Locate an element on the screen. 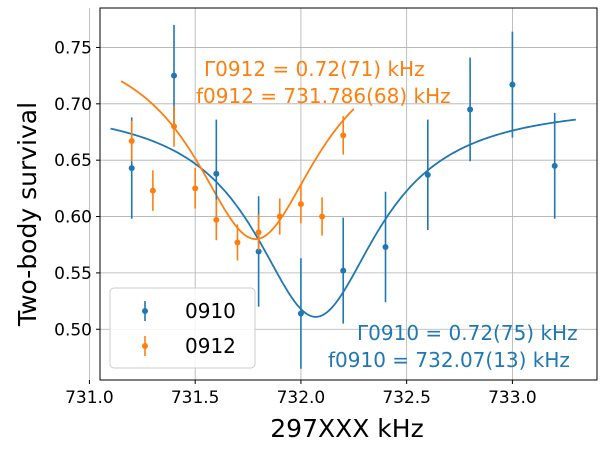  y-tick-label: 0.60 is located at coordinates (73, 218).